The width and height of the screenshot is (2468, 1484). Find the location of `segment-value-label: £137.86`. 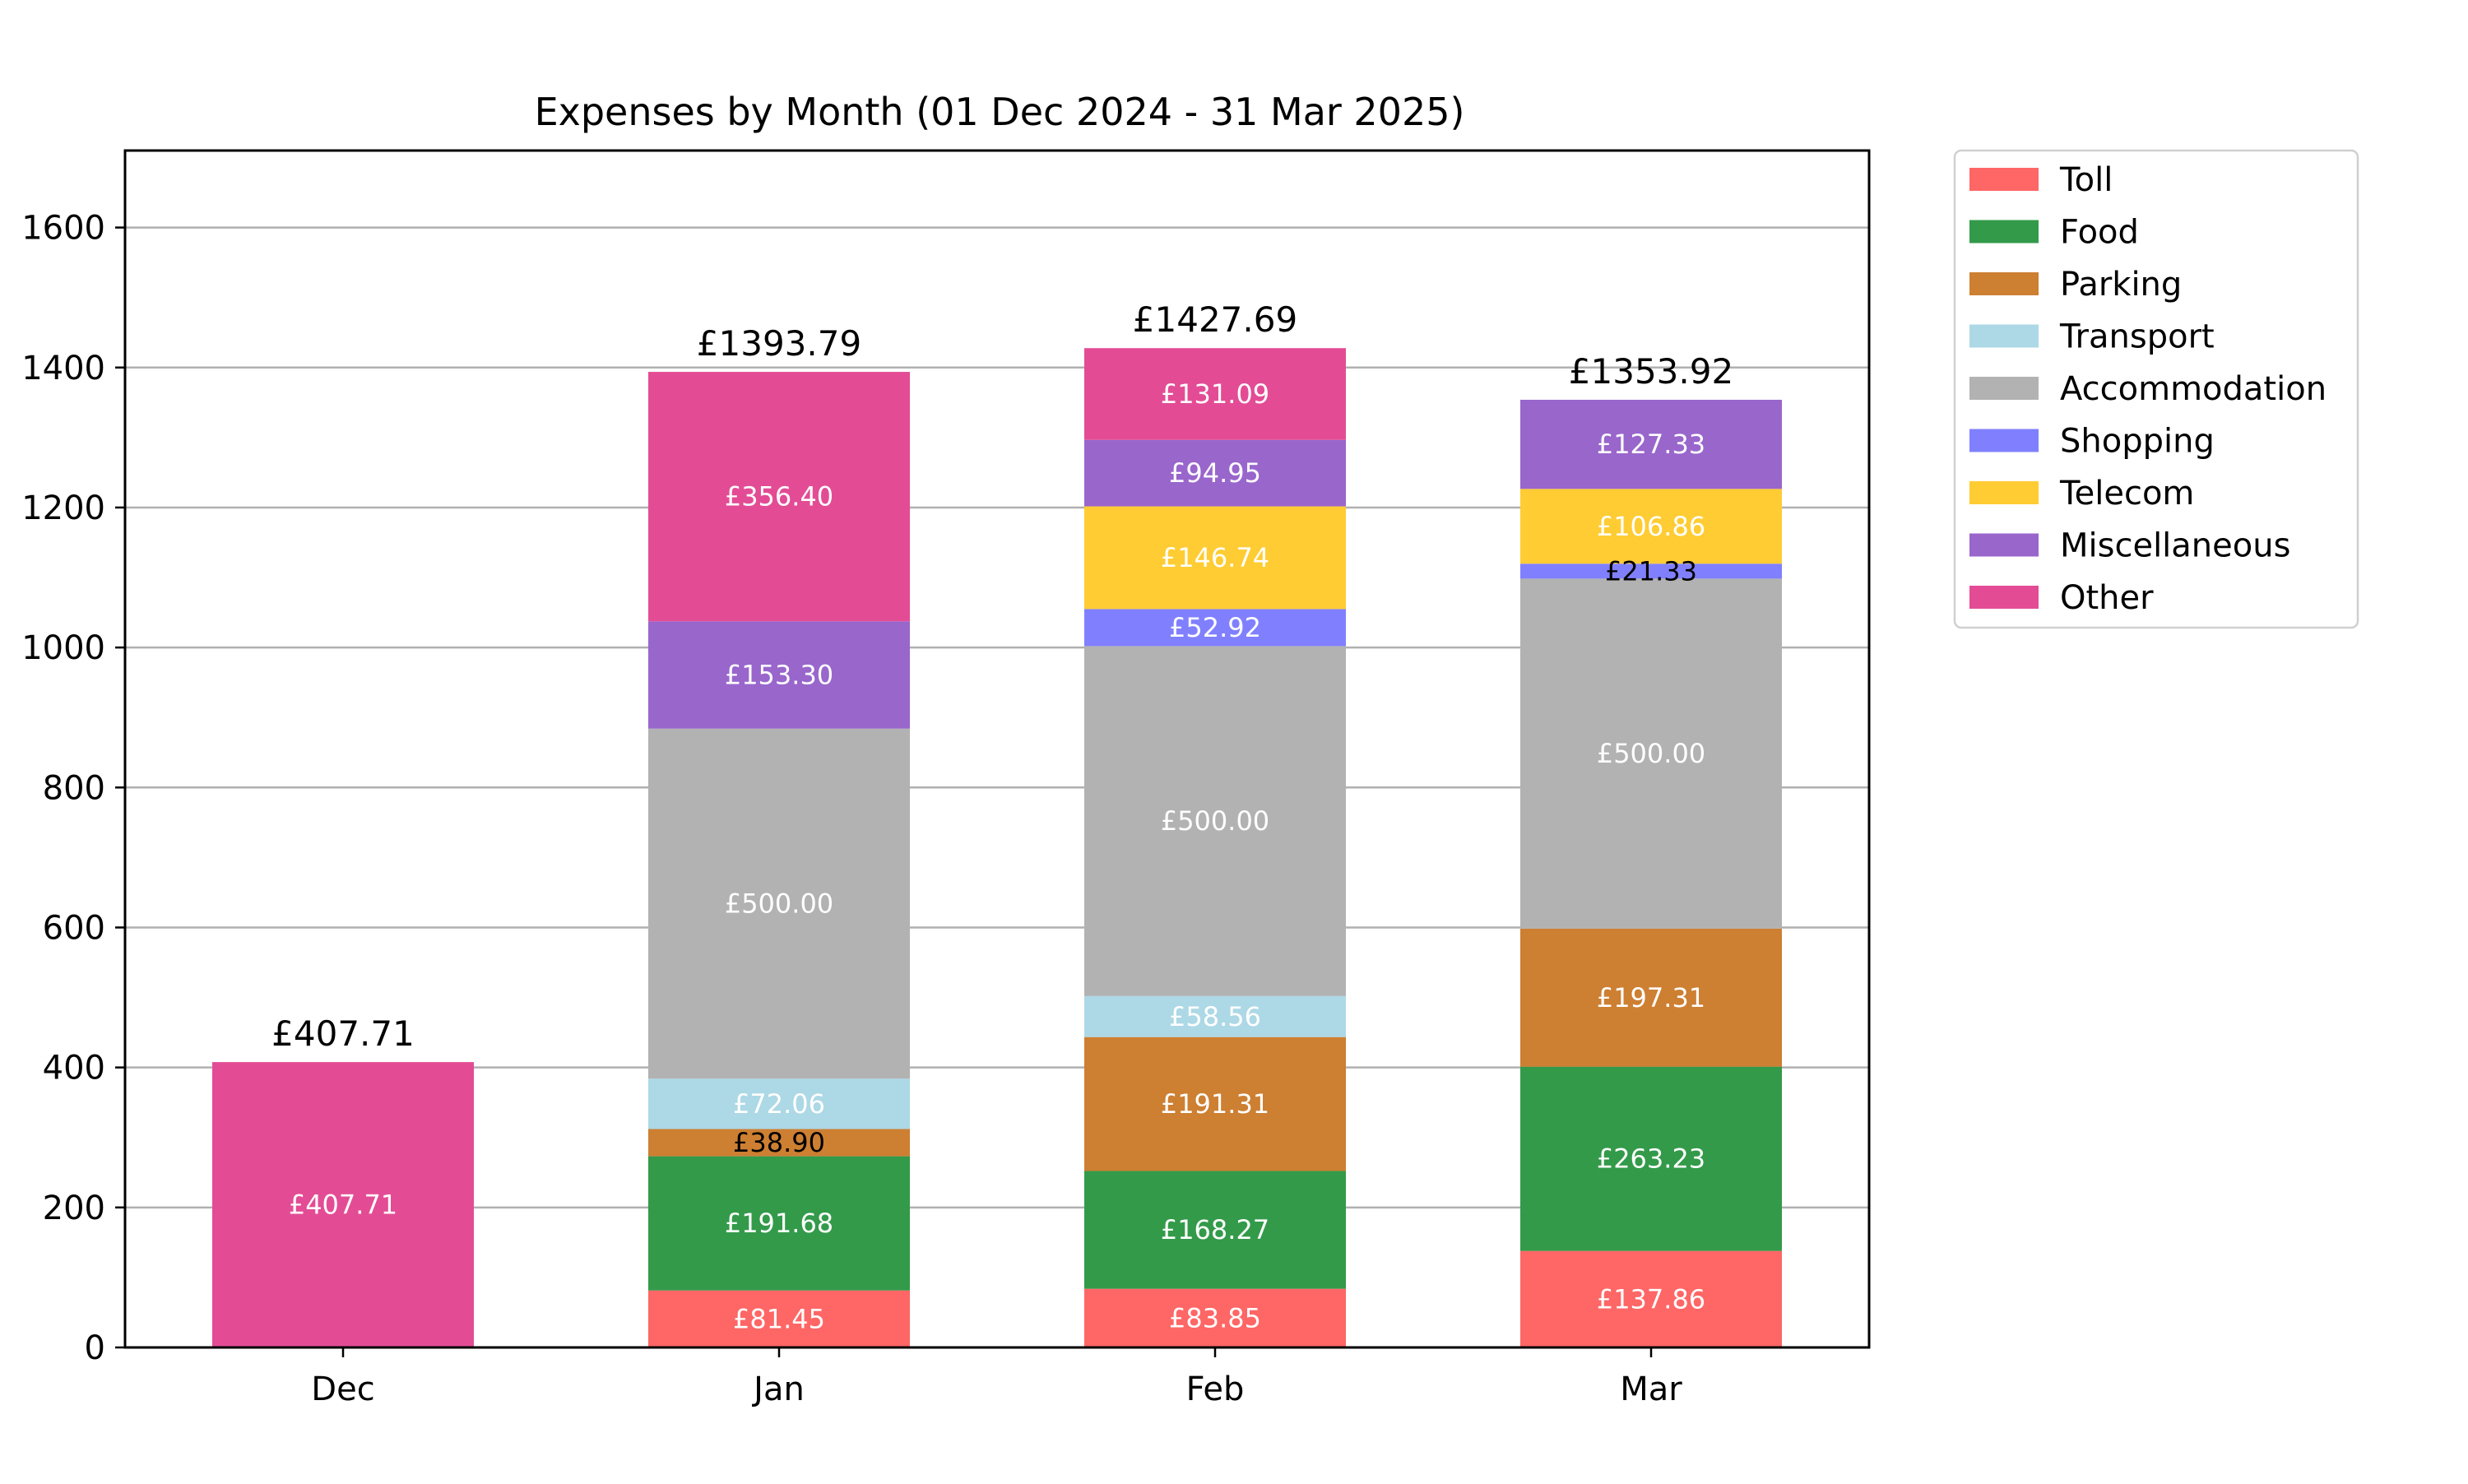

segment-value-label: £137.86 is located at coordinates (1651, 1299).